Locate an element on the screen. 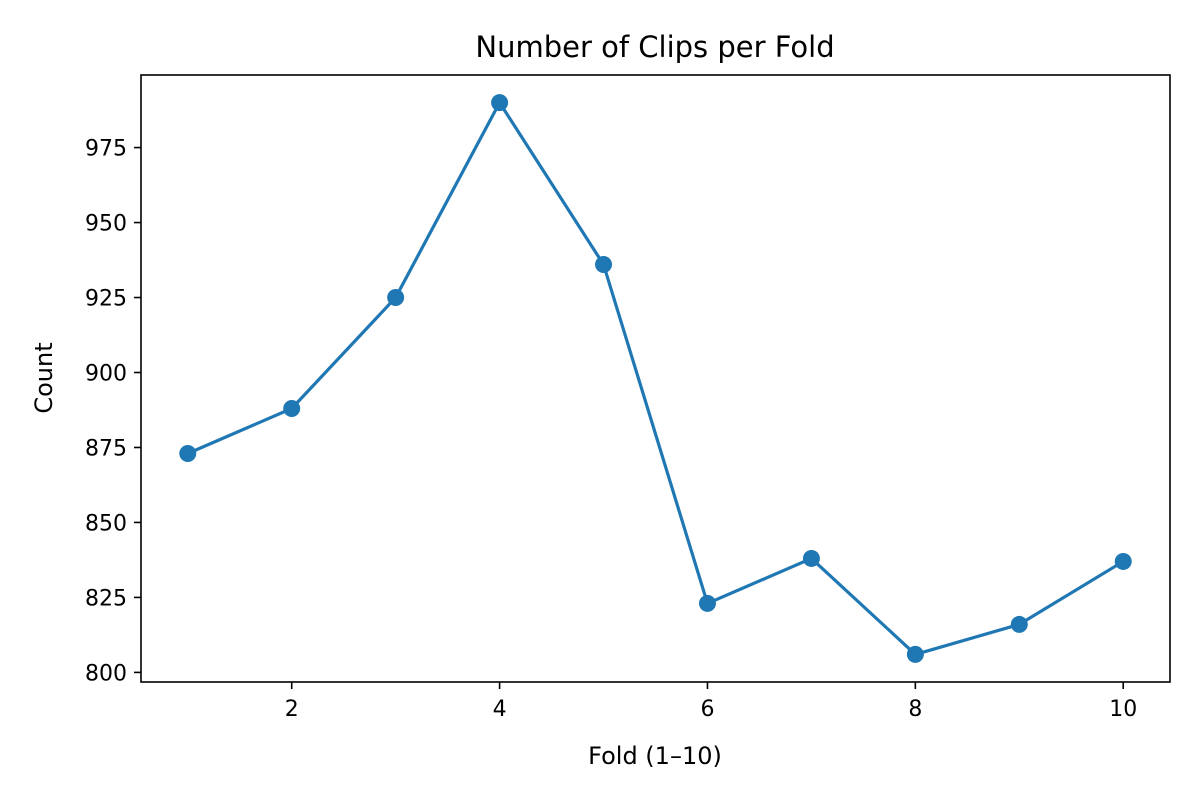  y-tick-label: 925 is located at coordinates (106, 299).